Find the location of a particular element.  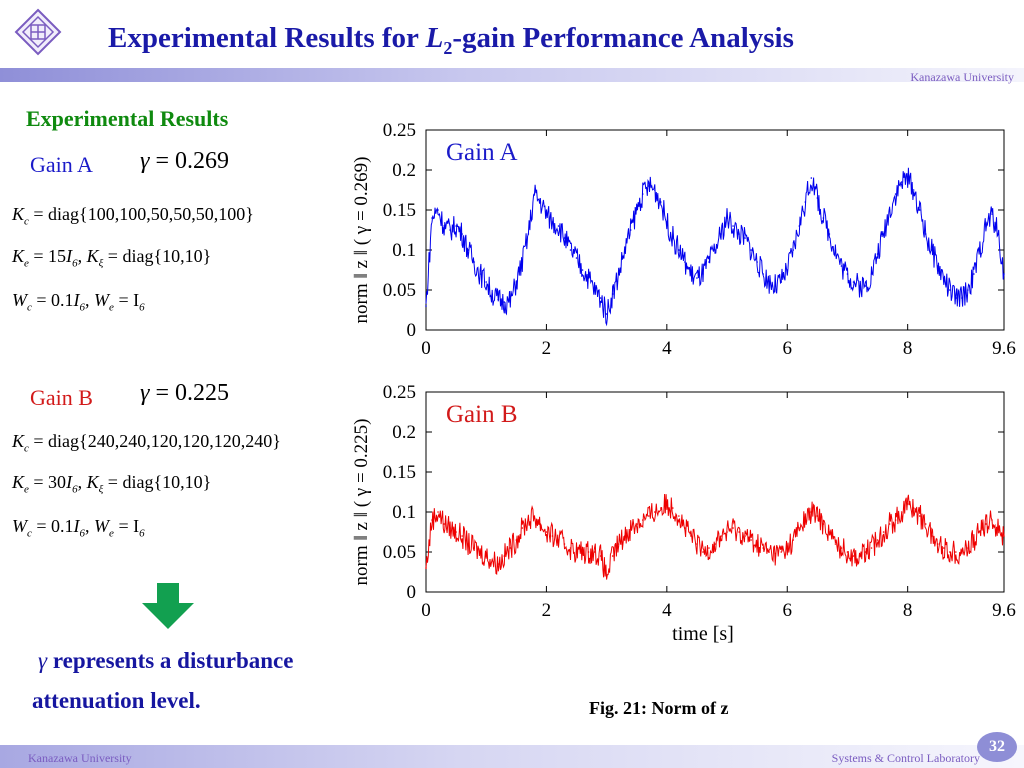

university-name-bottom: Kanazawa University is located at coordinates (80, 758).